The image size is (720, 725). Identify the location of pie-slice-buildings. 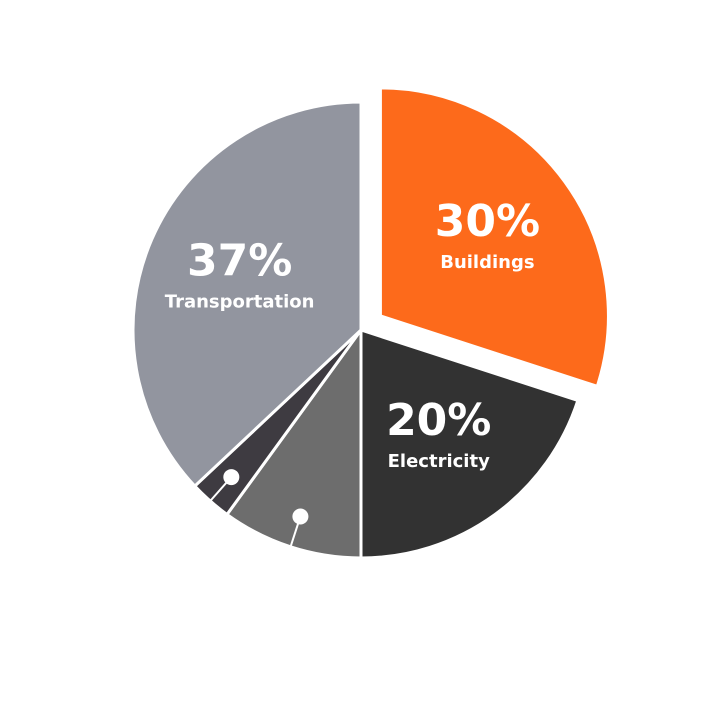
(494, 237).